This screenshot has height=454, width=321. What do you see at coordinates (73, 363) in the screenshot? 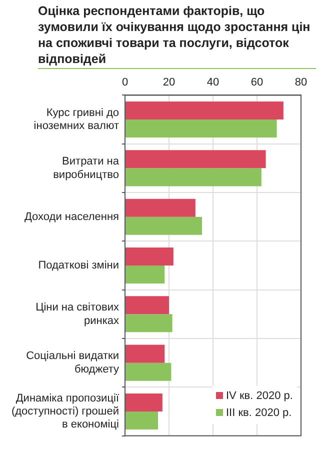
I see `y-tick-label: Соціальні видатки бюджету` at bounding box center [73, 363].